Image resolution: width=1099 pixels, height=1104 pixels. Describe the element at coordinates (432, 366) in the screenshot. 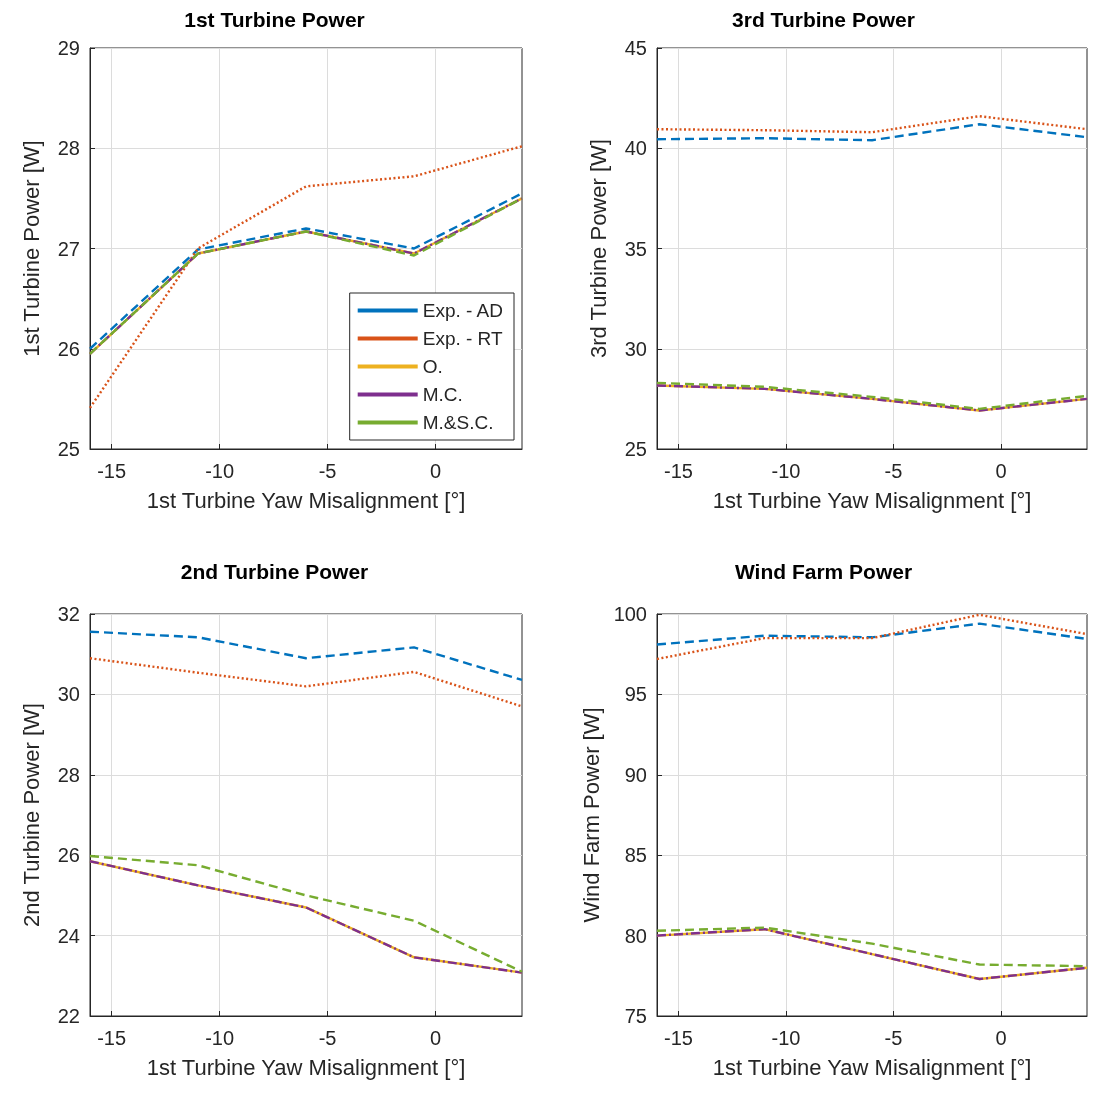

I see `legend-label: O.` at that location.